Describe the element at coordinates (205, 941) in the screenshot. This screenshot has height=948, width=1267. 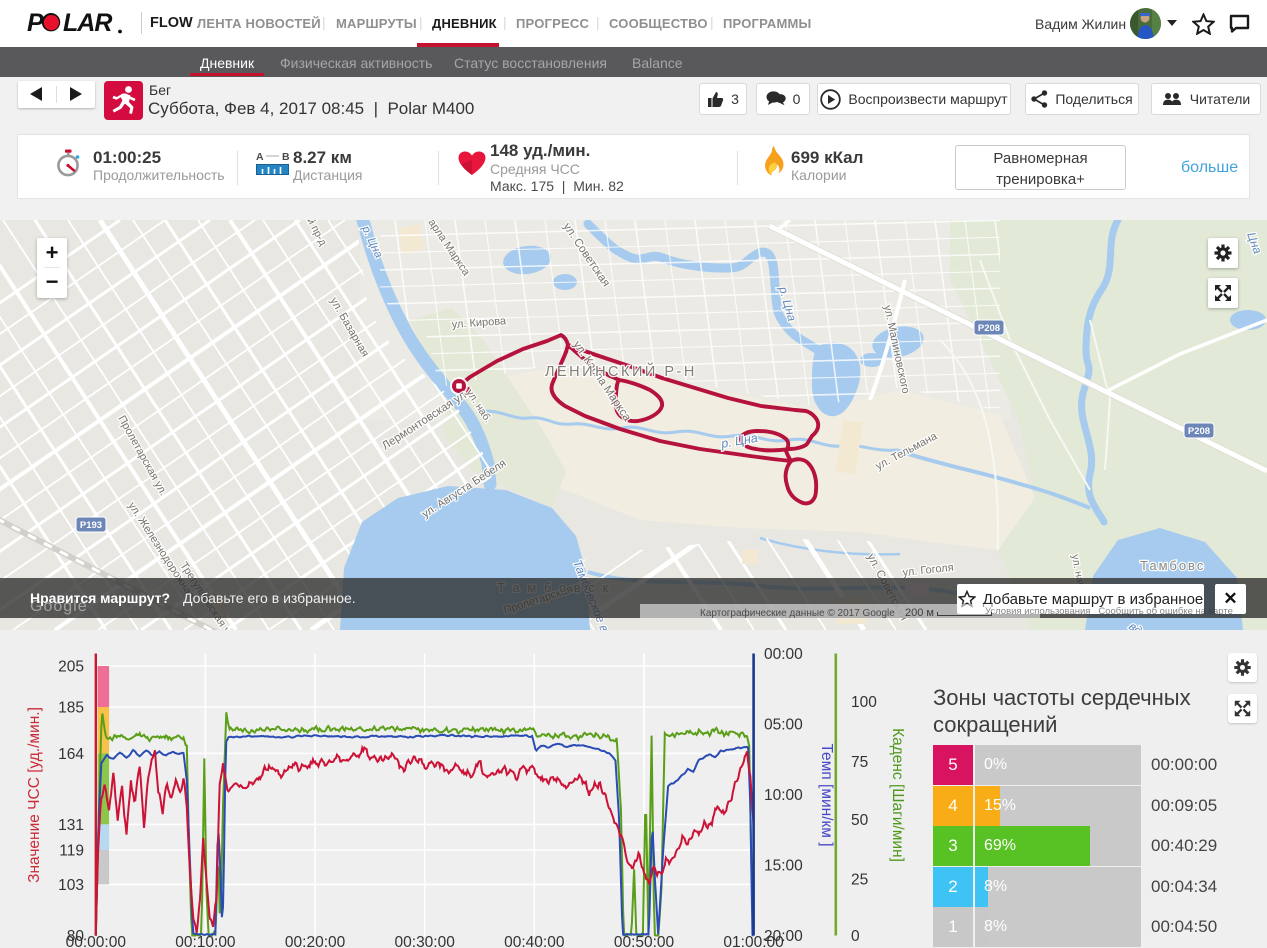
I see `svg-text: 00:10:00` at that location.